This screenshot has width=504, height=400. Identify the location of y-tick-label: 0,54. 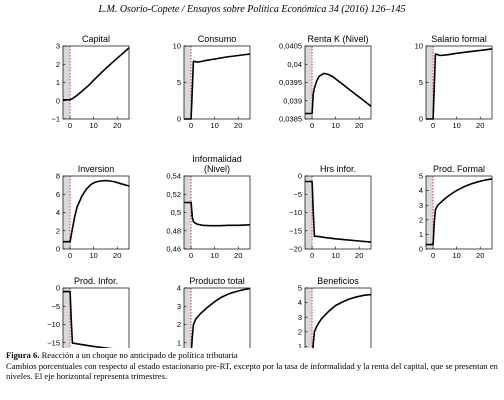
(173, 176).